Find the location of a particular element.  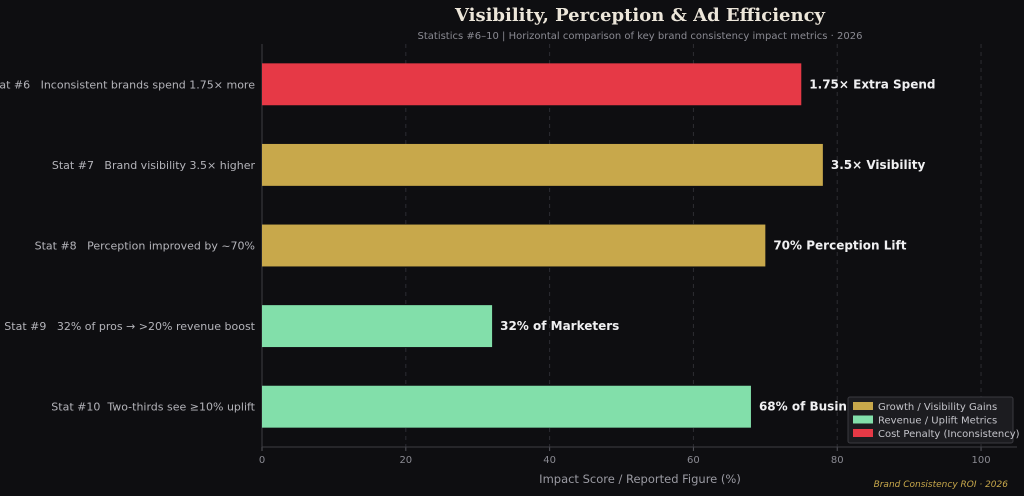

x-tick-labels: 0 20 40 60 80 100 is located at coordinates (625, 460).